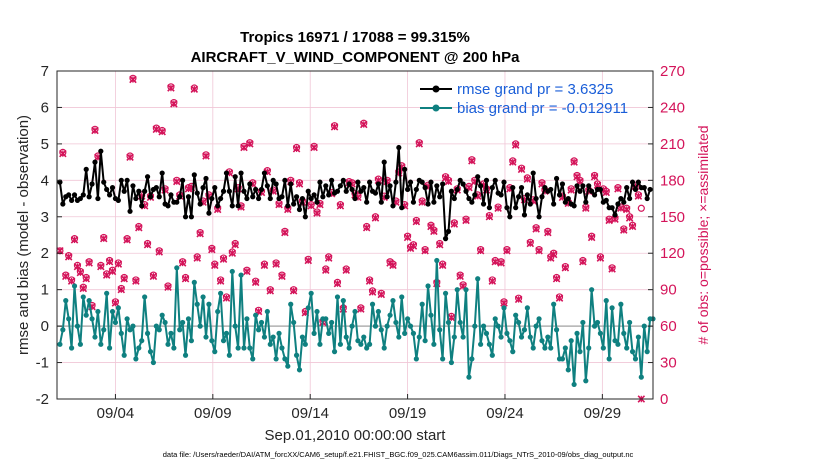 The image size is (830, 470). Describe the element at coordinates (45, 217) in the screenshot. I see `y-tick-label-left: 3` at that location.